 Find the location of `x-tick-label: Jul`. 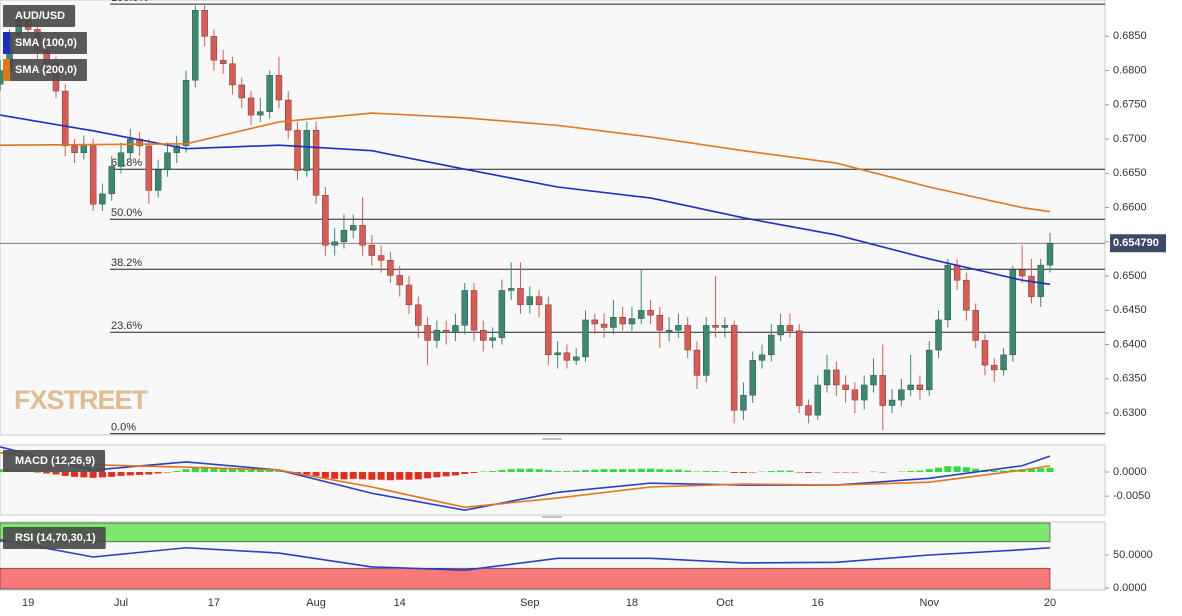

x-tick-label: Jul is located at coordinates (121, 603).